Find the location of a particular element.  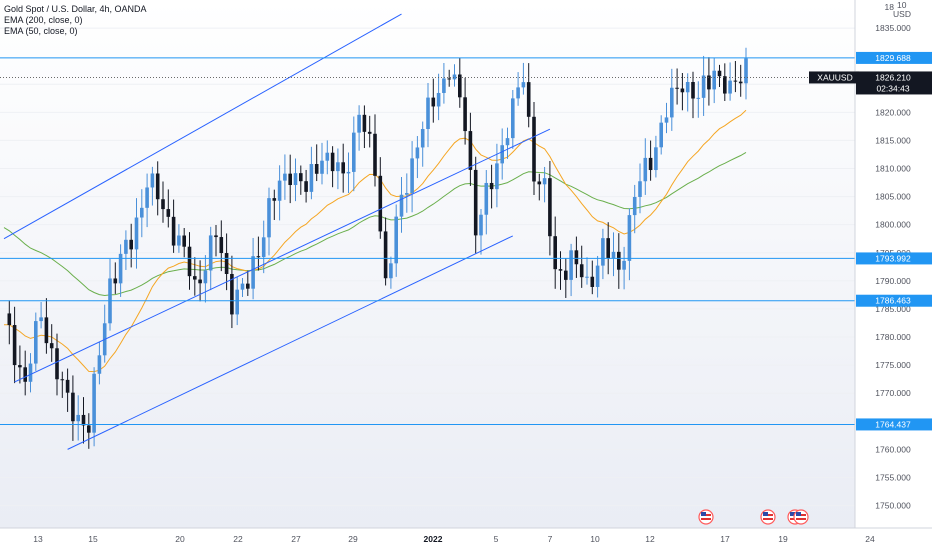

date-tick: 27 is located at coordinates (296, 539).